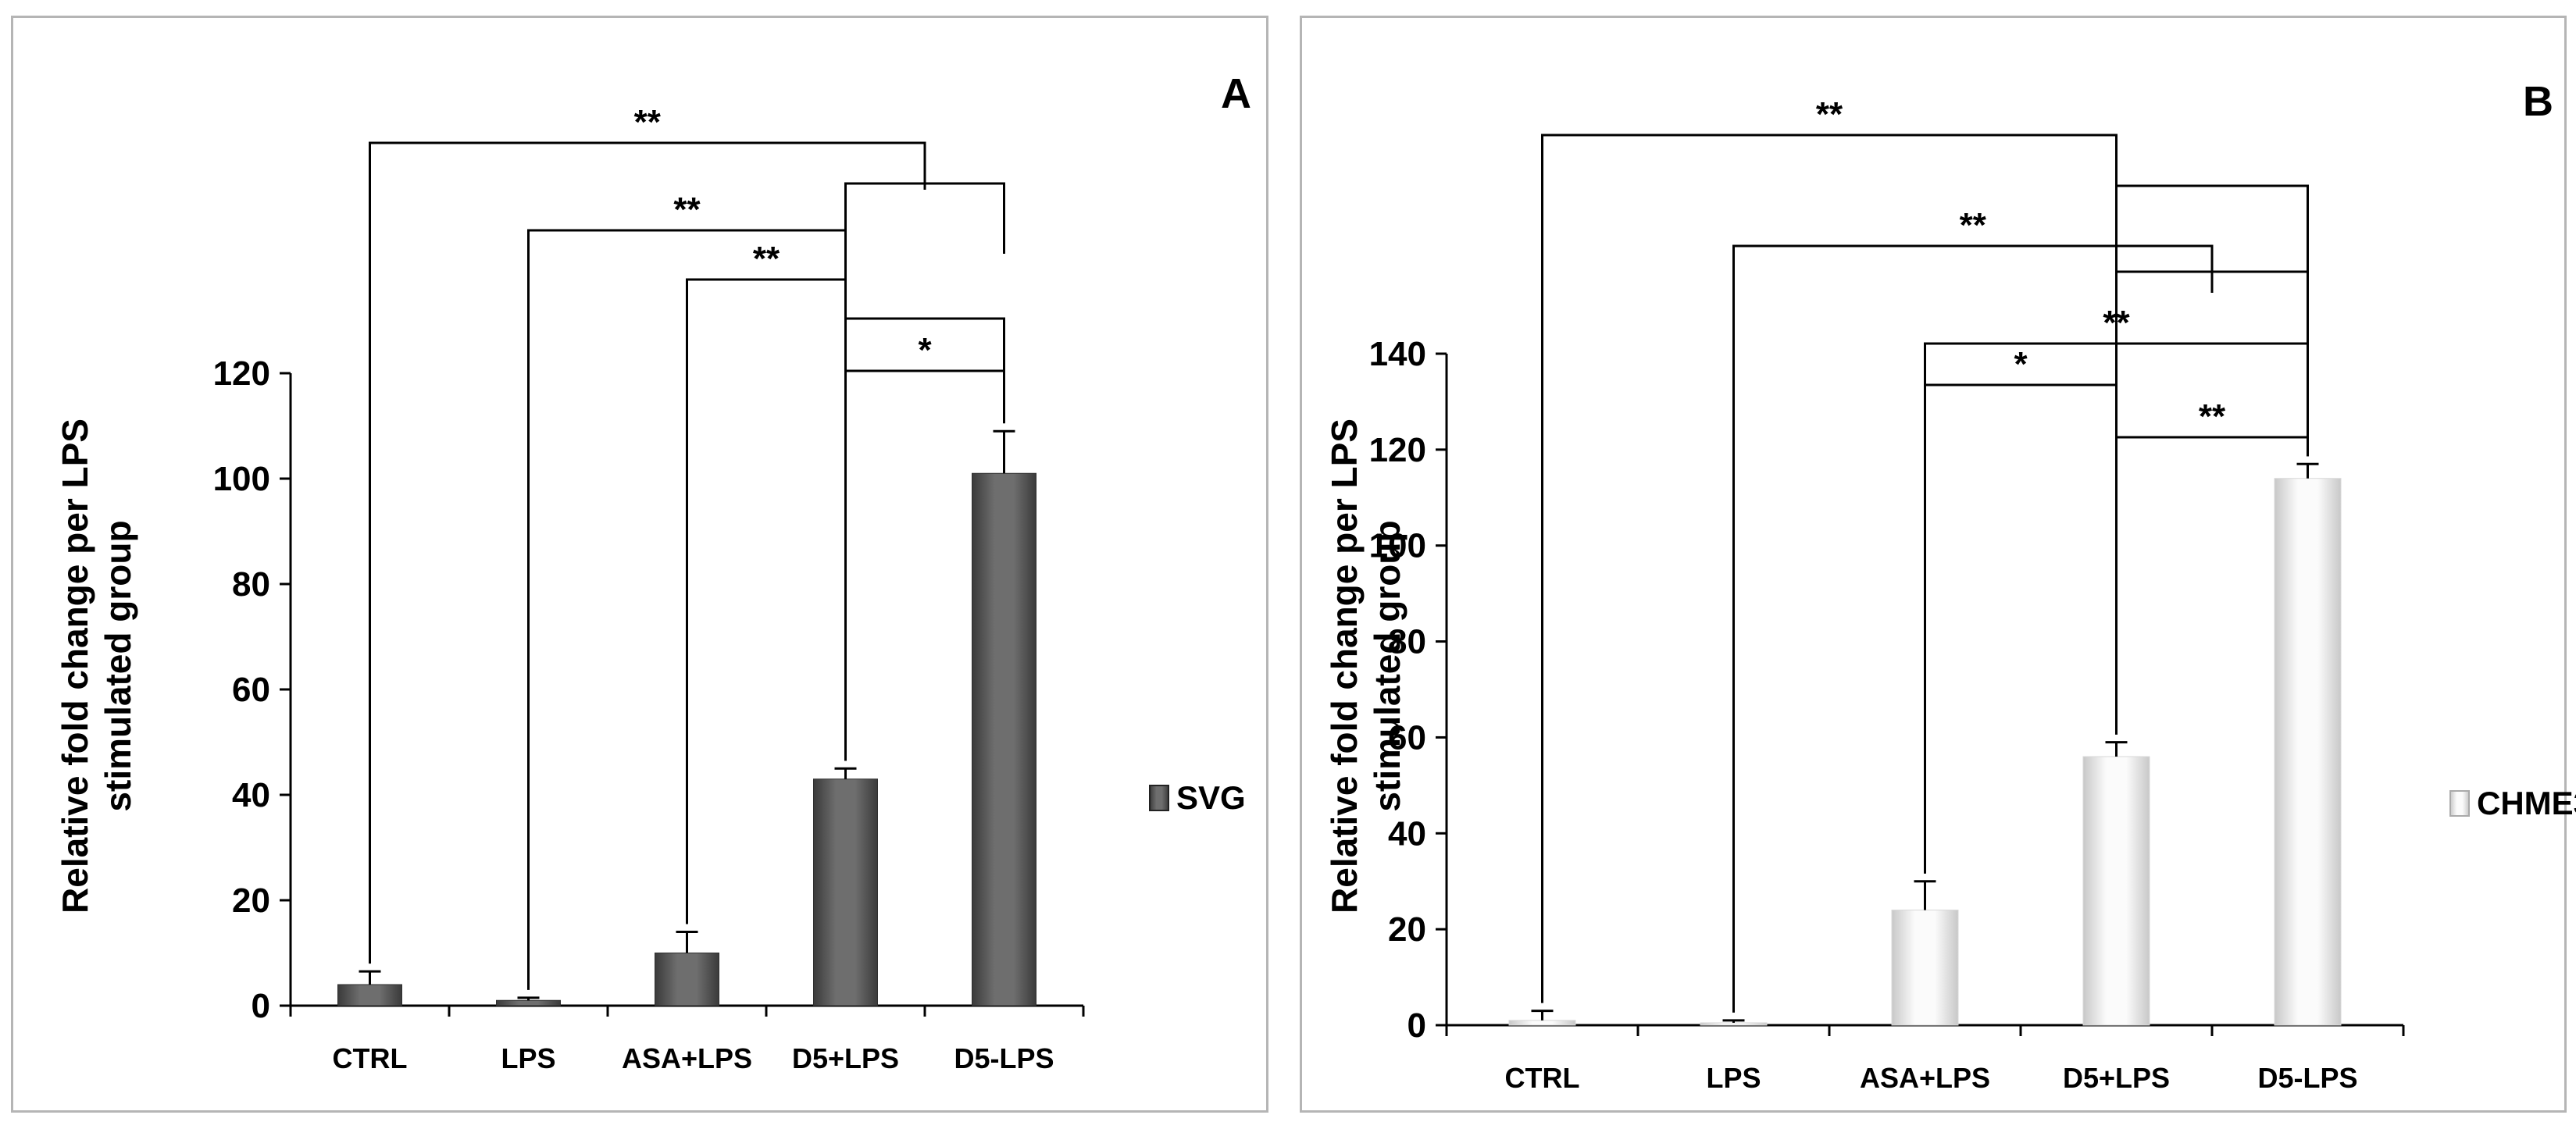 This screenshot has width=2576, height=1122. I want to click on panel-label: B, so click(2538, 101).